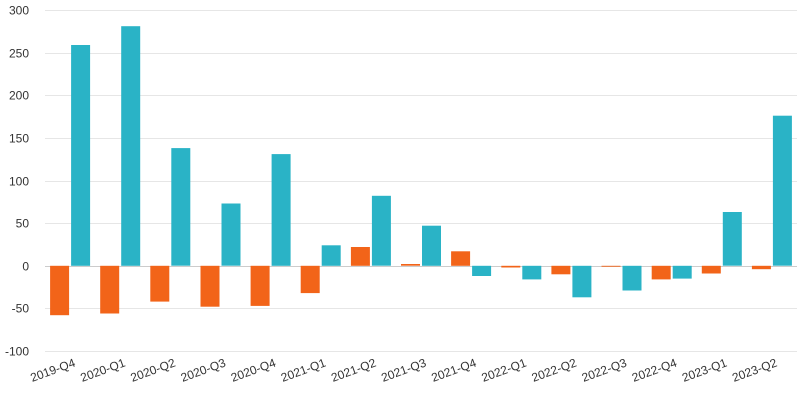 The width and height of the screenshot is (800, 400). I want to click on bar-series-2-2021-Q4, so click(482, 270).